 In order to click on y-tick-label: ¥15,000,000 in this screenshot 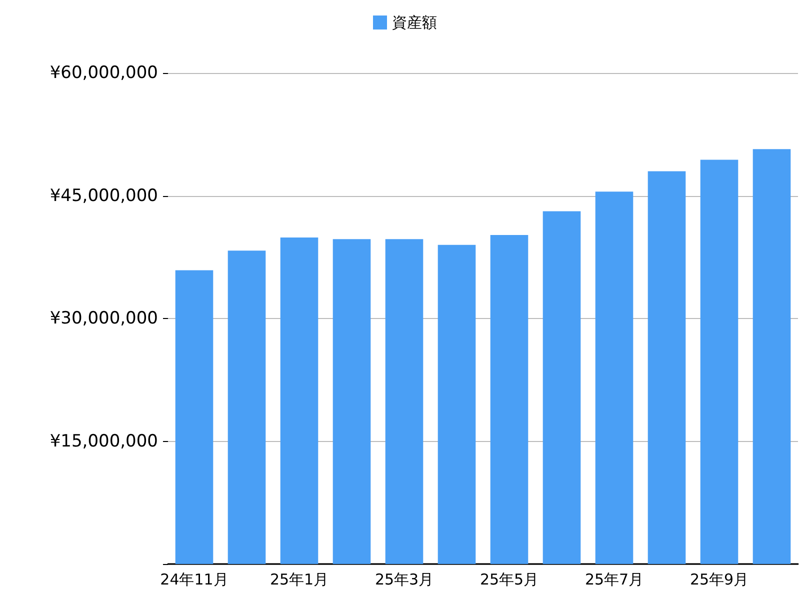, I will do `click(104, 441)`.